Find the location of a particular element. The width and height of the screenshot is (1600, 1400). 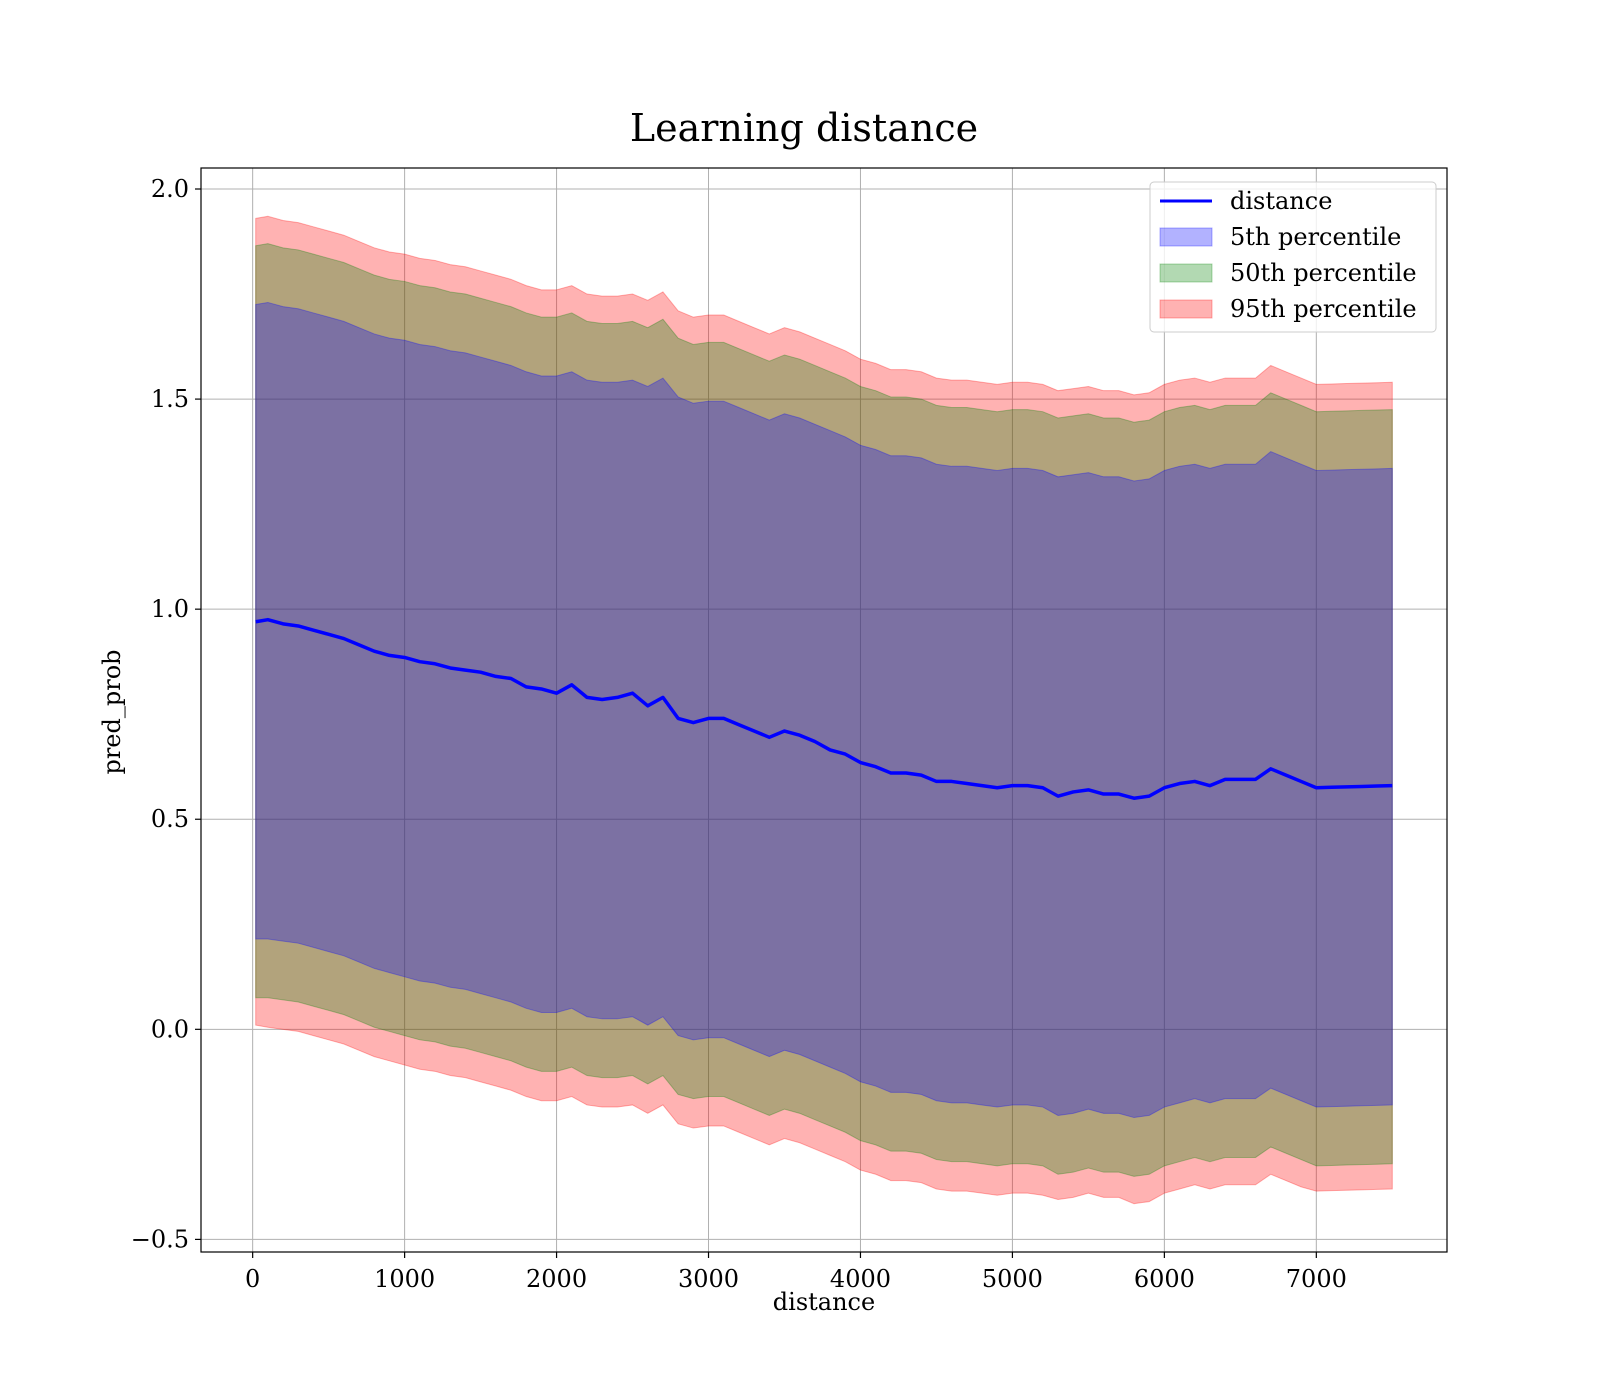

x-tick-label: 3000 is located at coordinates (708, 1279).